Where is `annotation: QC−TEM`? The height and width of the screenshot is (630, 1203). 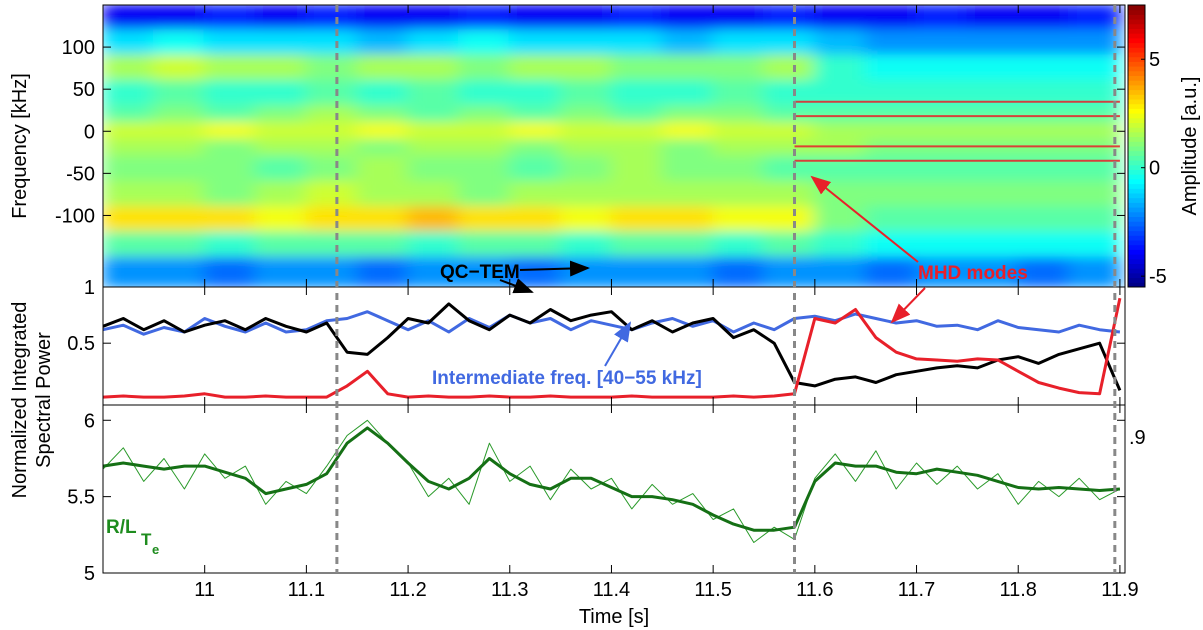
annotation: QC−TEM is located at coordinates (480, 272).